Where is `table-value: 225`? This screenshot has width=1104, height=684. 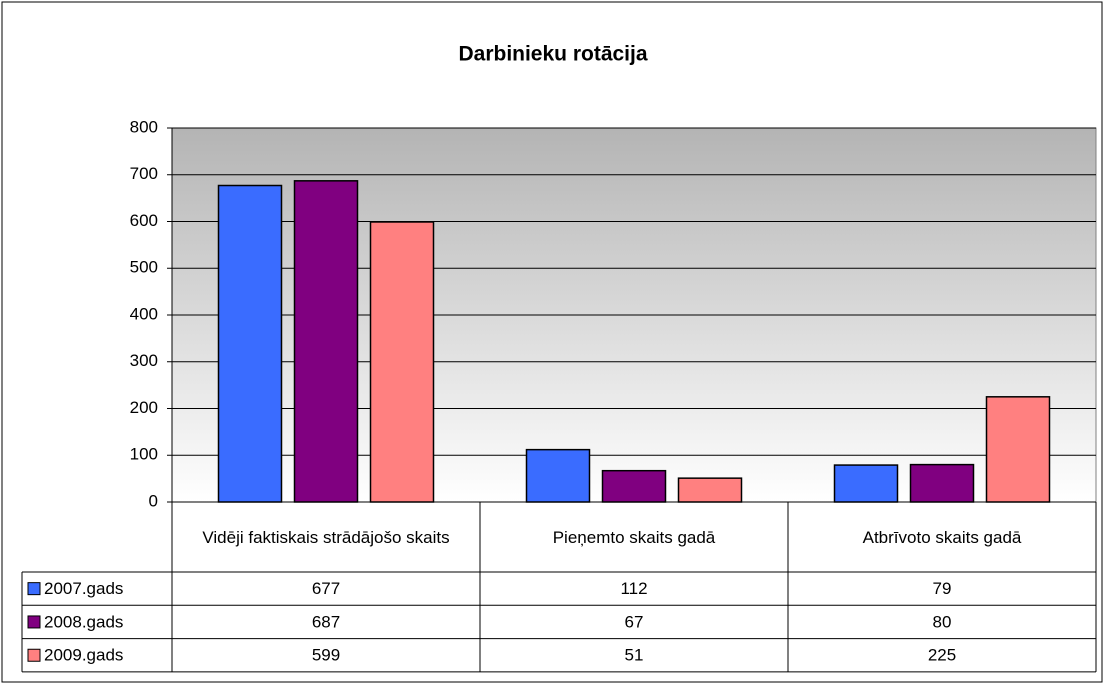 table-value: 225 is located at coordinates (942, 655).